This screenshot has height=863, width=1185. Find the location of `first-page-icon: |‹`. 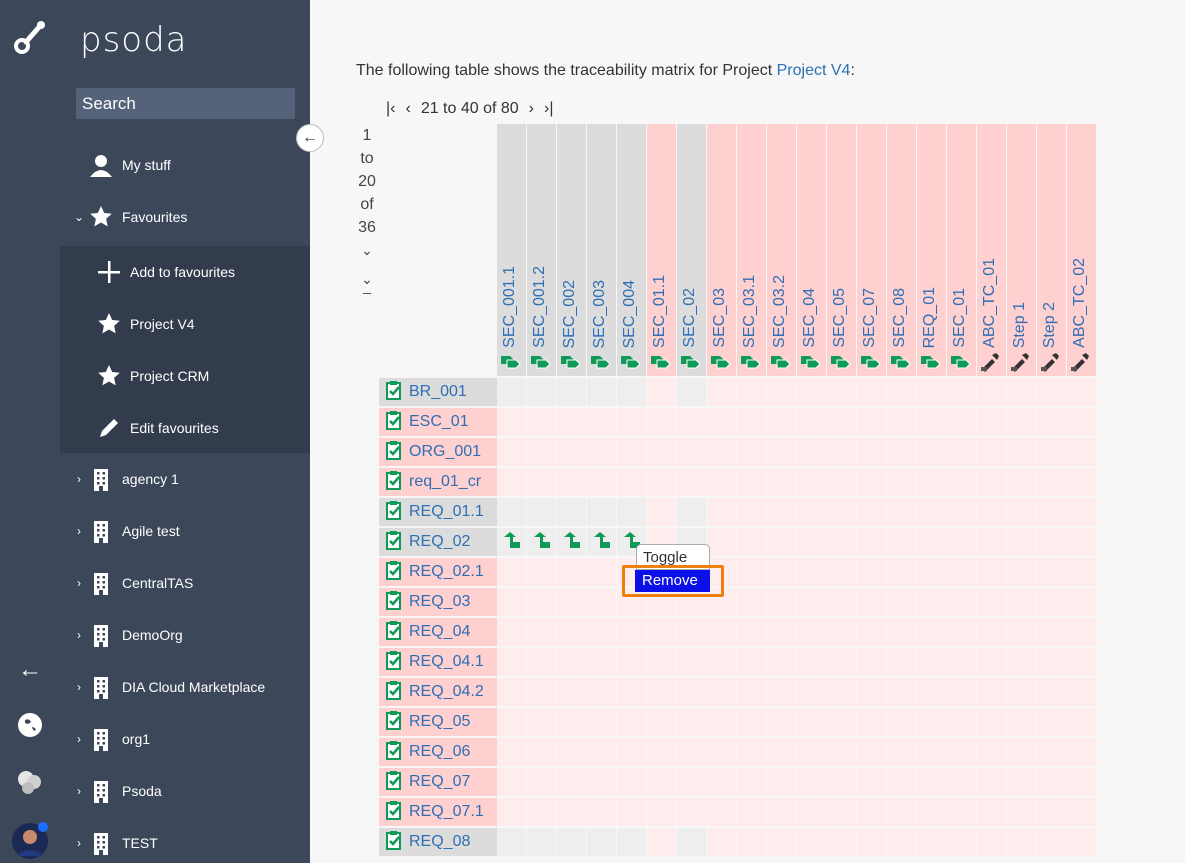

first-page-icon: |‹ is located at coordinates (391, 108).